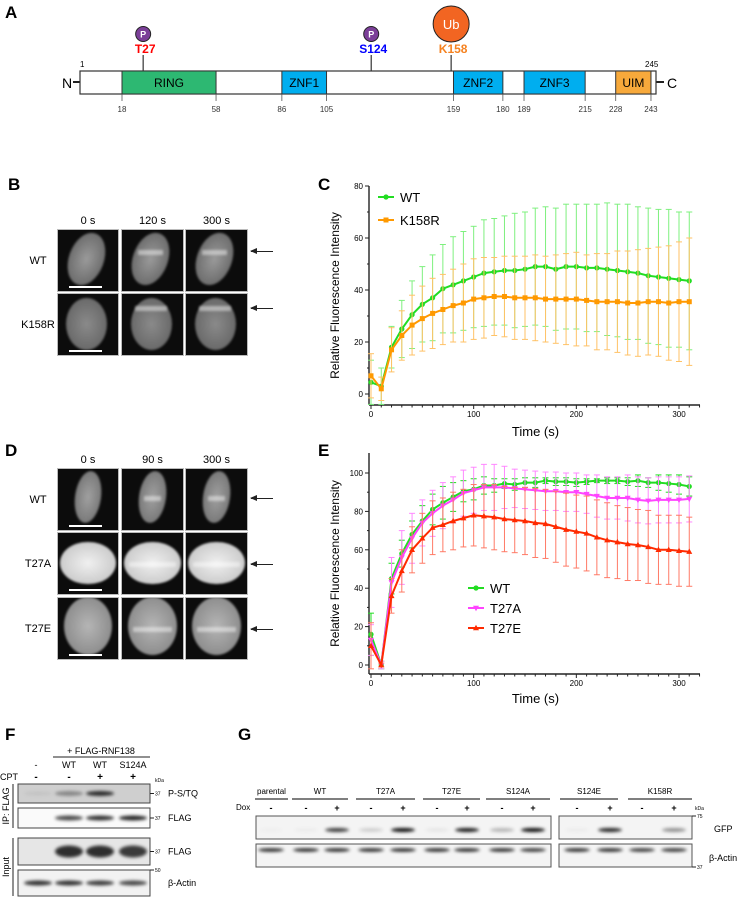 The image size is (738, 897). I want to click on time-header: 300 s, so click(216, 221).